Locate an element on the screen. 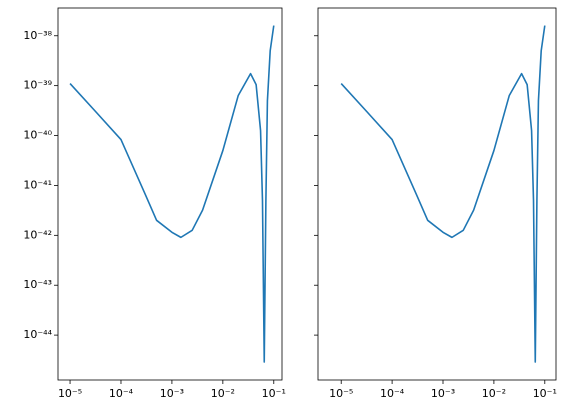 The image size is (571, 417). y-tick-label: 10⁻⁴¹ is located at coordinates (37, 184).